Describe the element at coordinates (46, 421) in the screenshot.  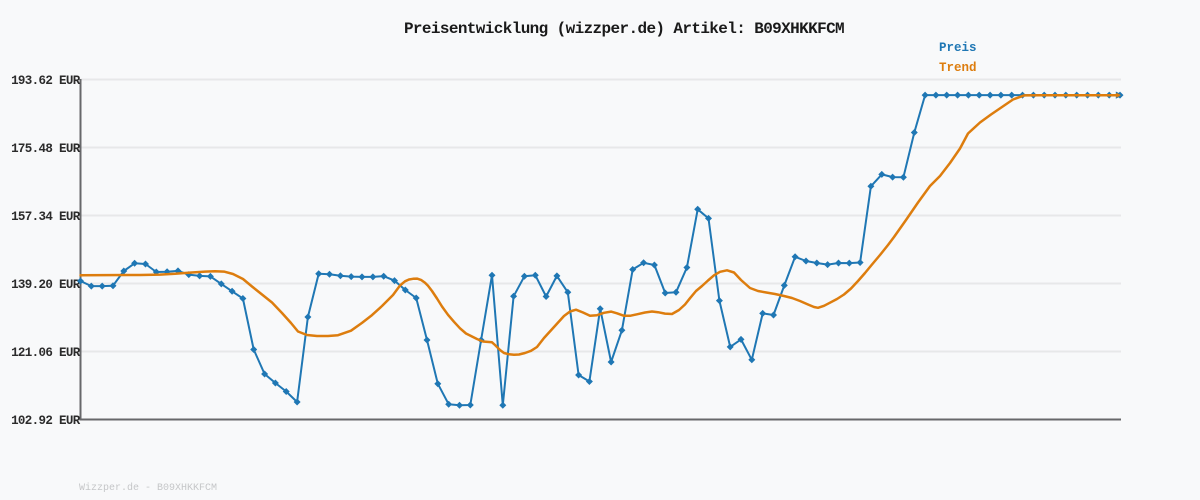
I see `svg-text: 102.92 EUR` at that location.